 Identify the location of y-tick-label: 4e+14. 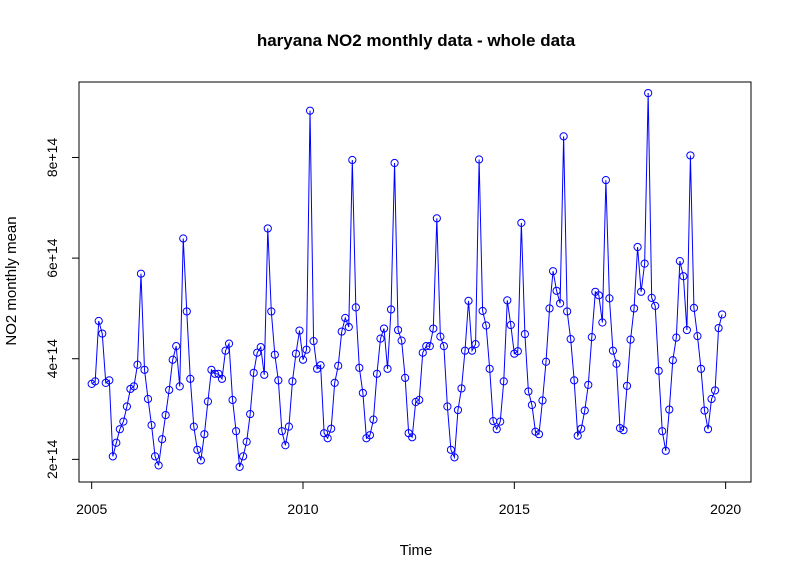
(52, 359).